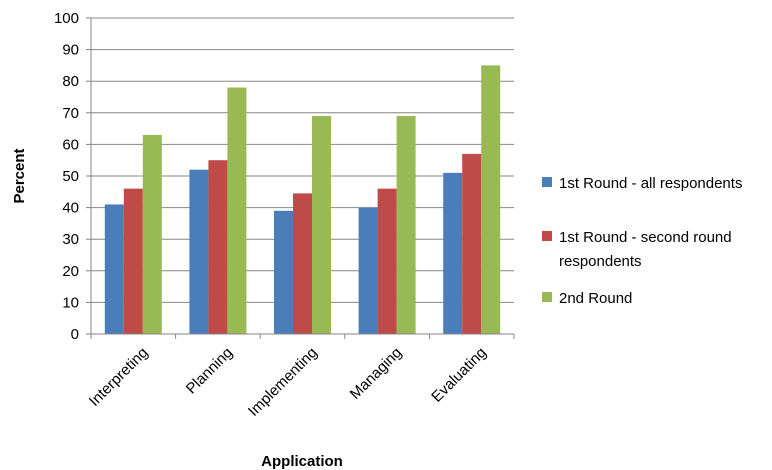  I want to click on legend-label: 1st Round - second round, so click(645, 237).